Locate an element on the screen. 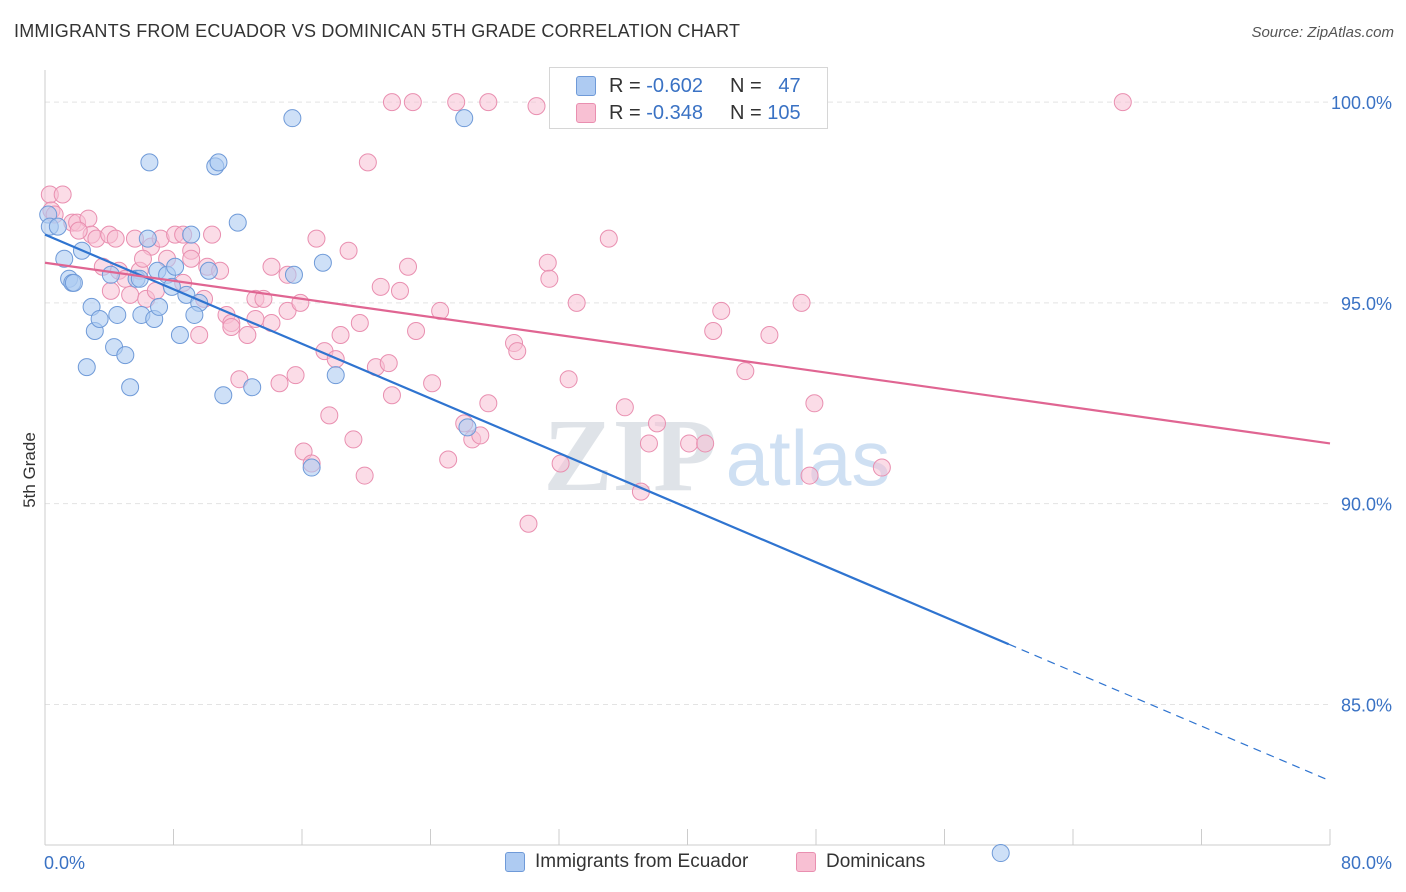 This screenshot has height=892, width=1406. y-tick-label: 90.0% is located at coordinates (1366, 505).